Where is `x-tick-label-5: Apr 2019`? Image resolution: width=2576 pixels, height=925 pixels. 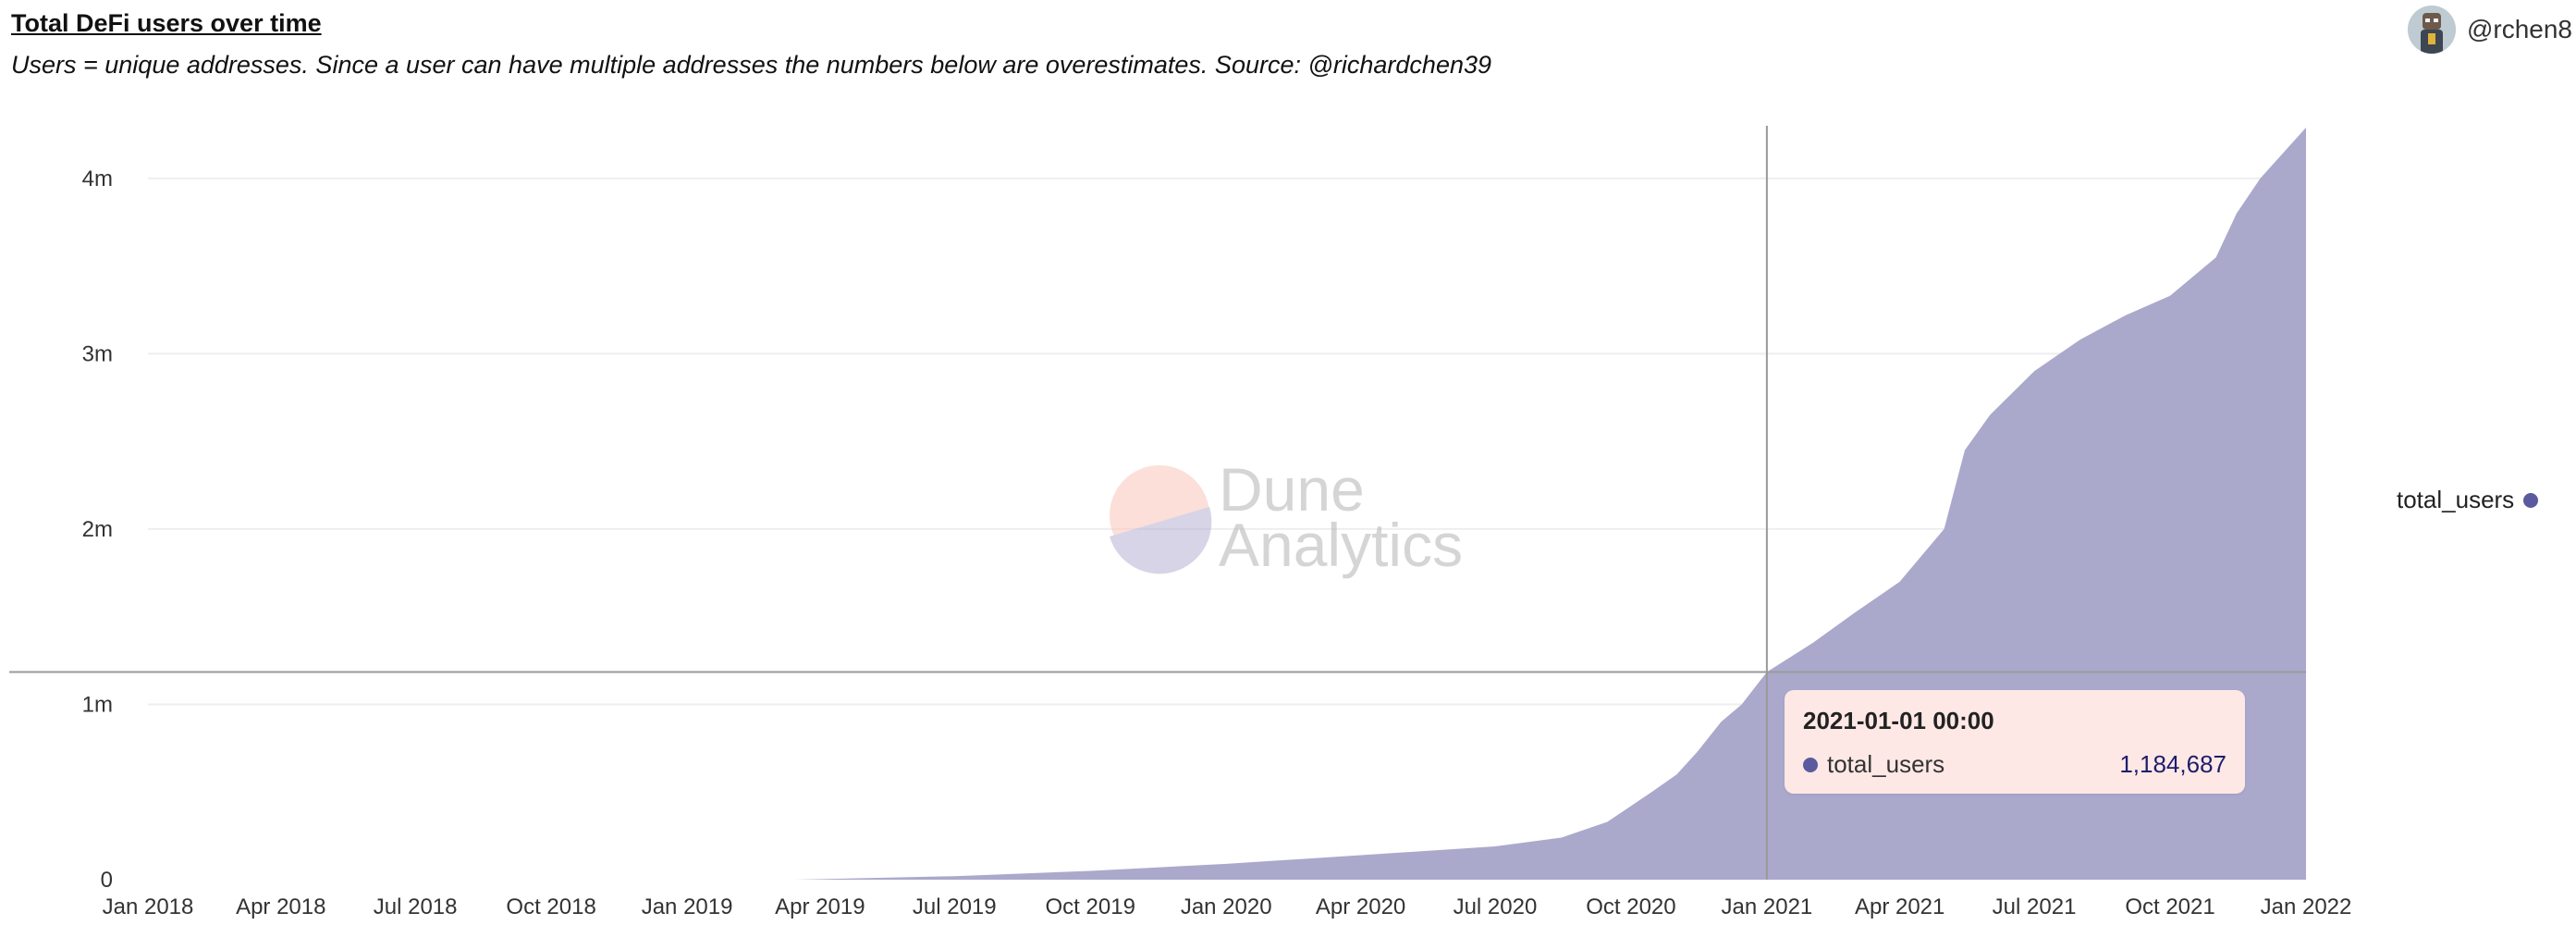
x-tick-label-5: Apr 2019 is located at coordinates (820, 906).